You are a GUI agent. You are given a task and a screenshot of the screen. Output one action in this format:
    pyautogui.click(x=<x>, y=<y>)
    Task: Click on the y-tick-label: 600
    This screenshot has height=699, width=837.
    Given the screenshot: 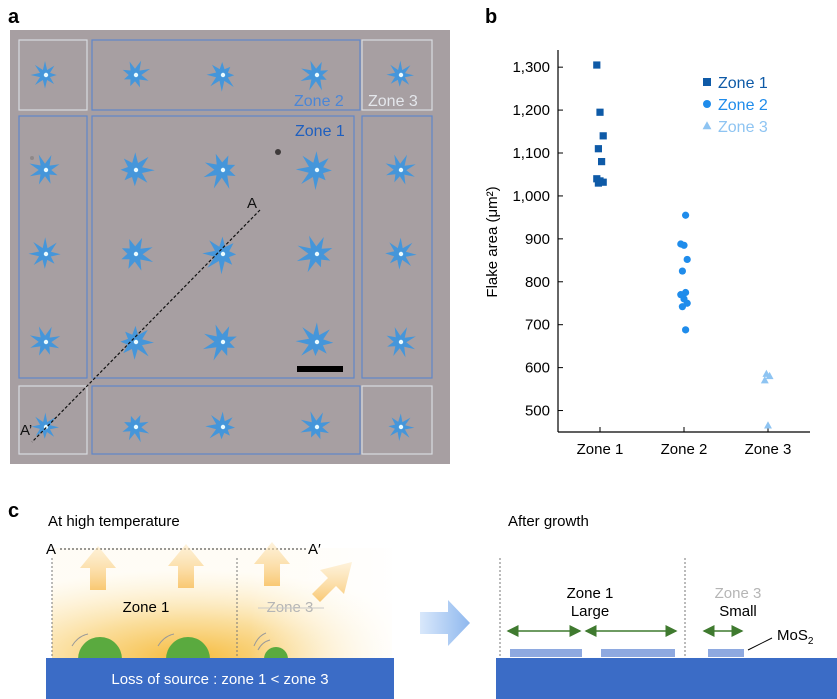 What is the action you would take?
    pyautogui.click(x=537, y=368)
    